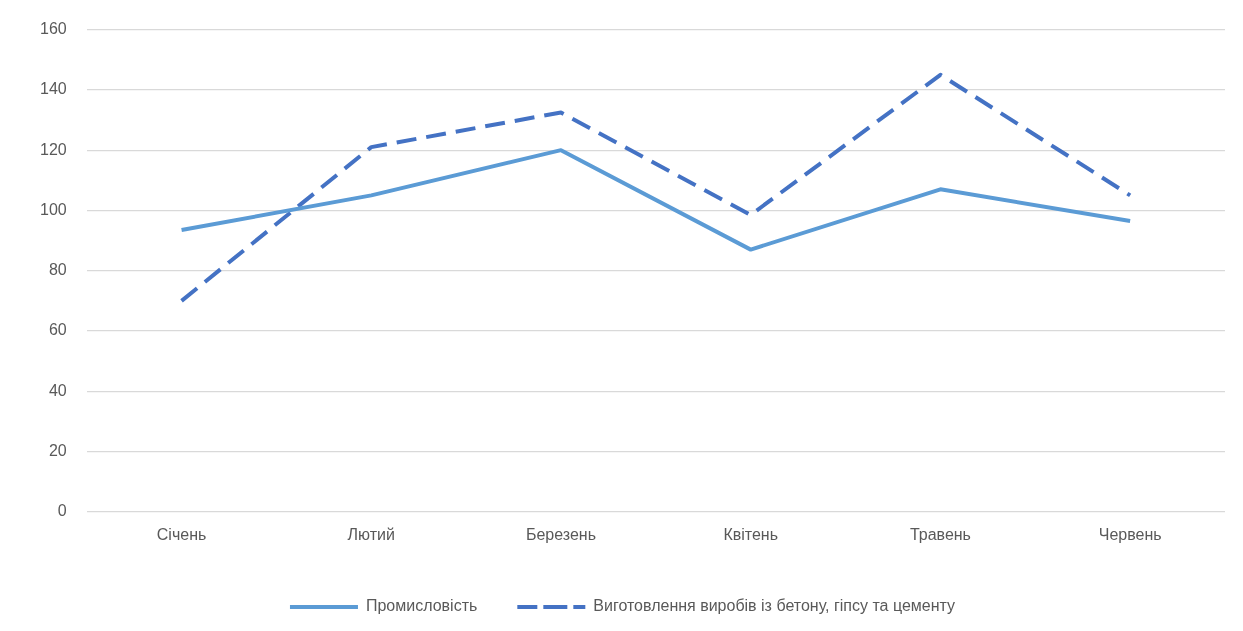 This screenshot has width=1243, height=631. I want to click on y-tick-label: 60, so click(57, 330).